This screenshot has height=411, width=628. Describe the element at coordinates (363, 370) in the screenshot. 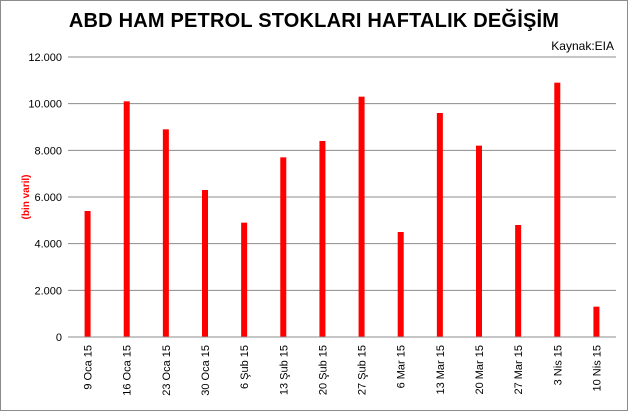

I see `x-tick-label: 27 Şub 15` at that location.